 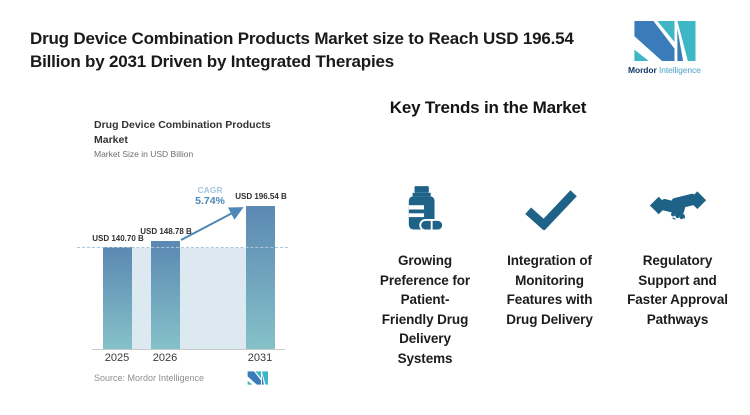 I want to click on bar-2025, so click(x=117, y=298).